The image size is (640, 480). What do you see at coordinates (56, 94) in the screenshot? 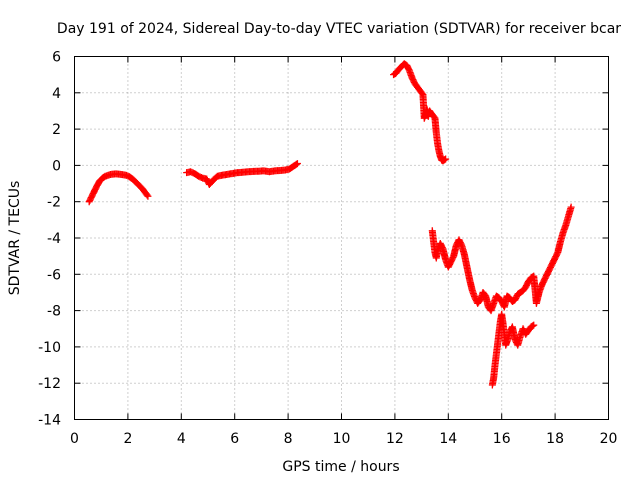
I see `y-tick-label: 4` at bounding box center [56, 94].